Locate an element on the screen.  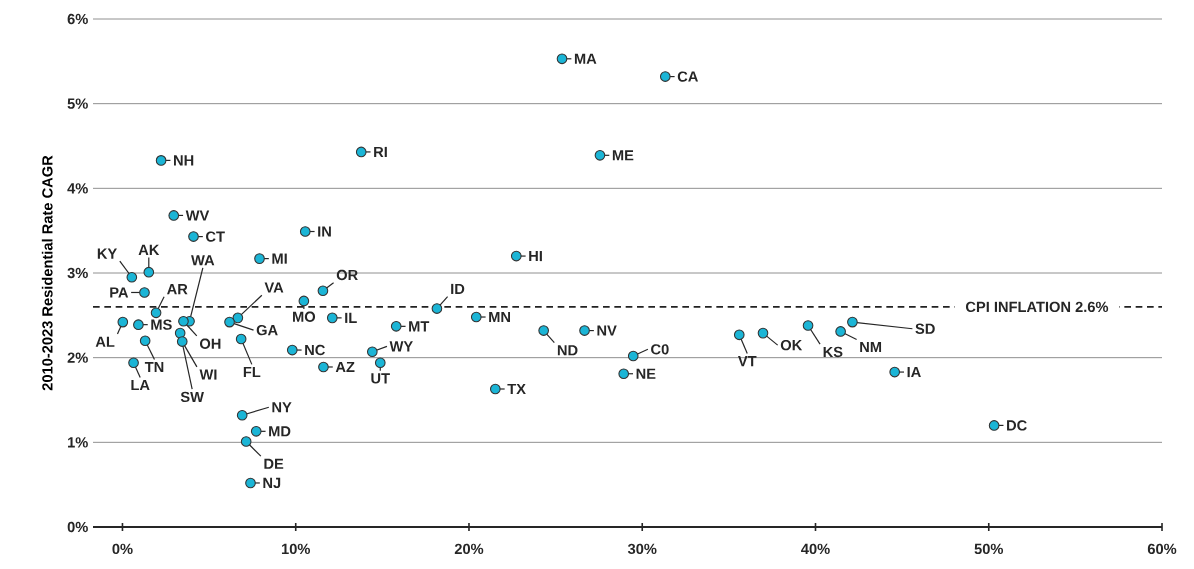
y-tick-label: 5% is located at coordinates (77, 103).